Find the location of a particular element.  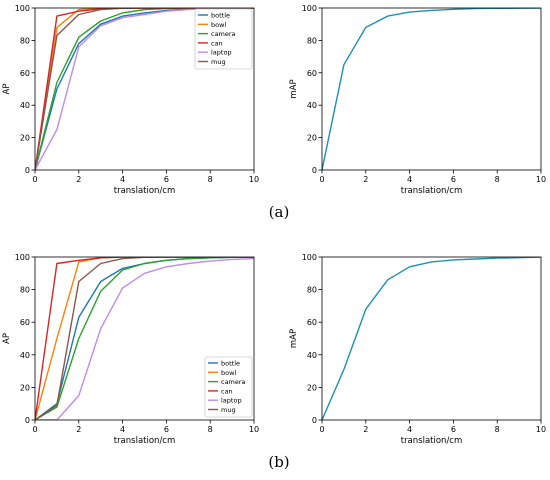

legend-box is located at coordinates (223, 39).